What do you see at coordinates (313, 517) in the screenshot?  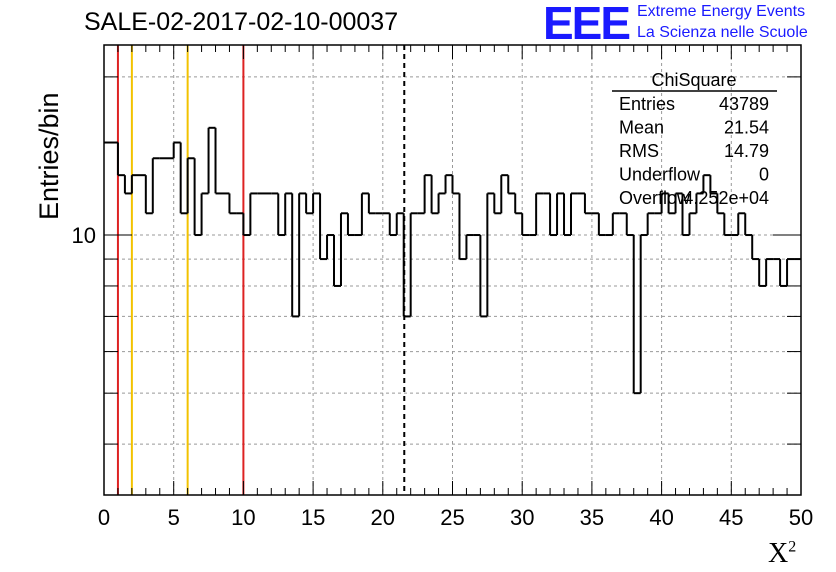 I see `x-tick-label: 15` at bounding box center [313, 517].